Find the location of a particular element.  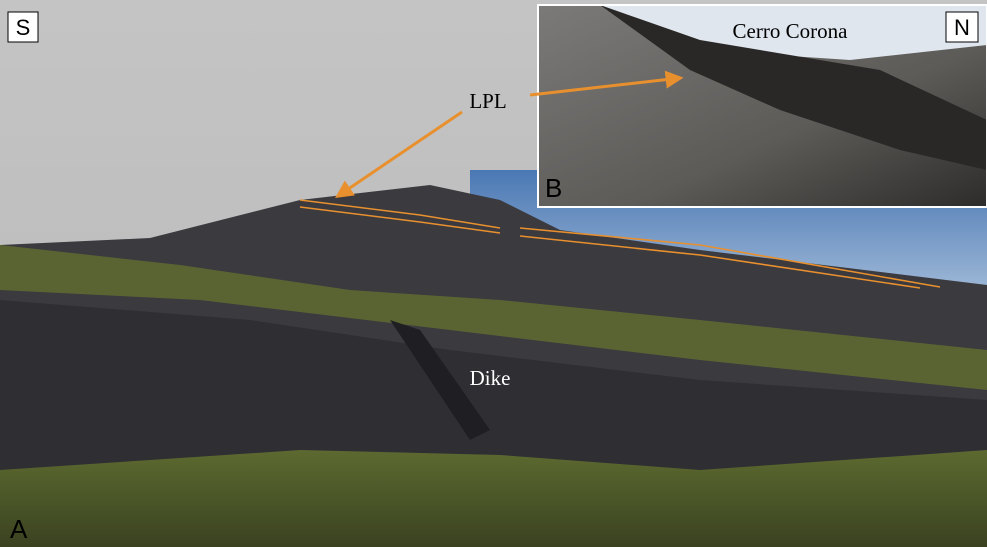

north-label: N is located at coordinates (962, 27).